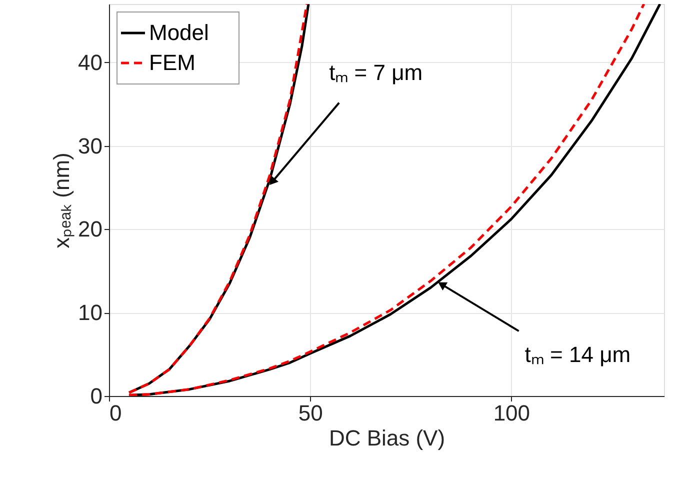 The height and width of the screenshot is (487, 688). I want to click on y-tick-label: 0, so click(96, 396).